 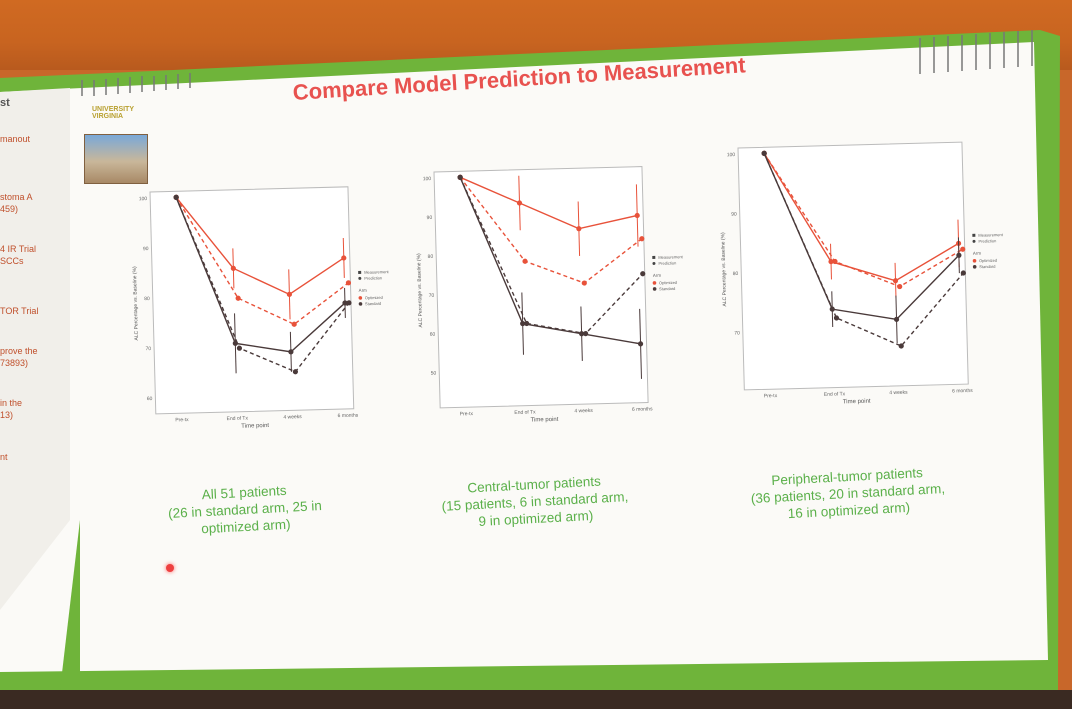 What do you see at coordinates (19, 311) in the screenshot?
I see `prev-slide-fragment: TOR Trial` at bounding box center [19, 311].